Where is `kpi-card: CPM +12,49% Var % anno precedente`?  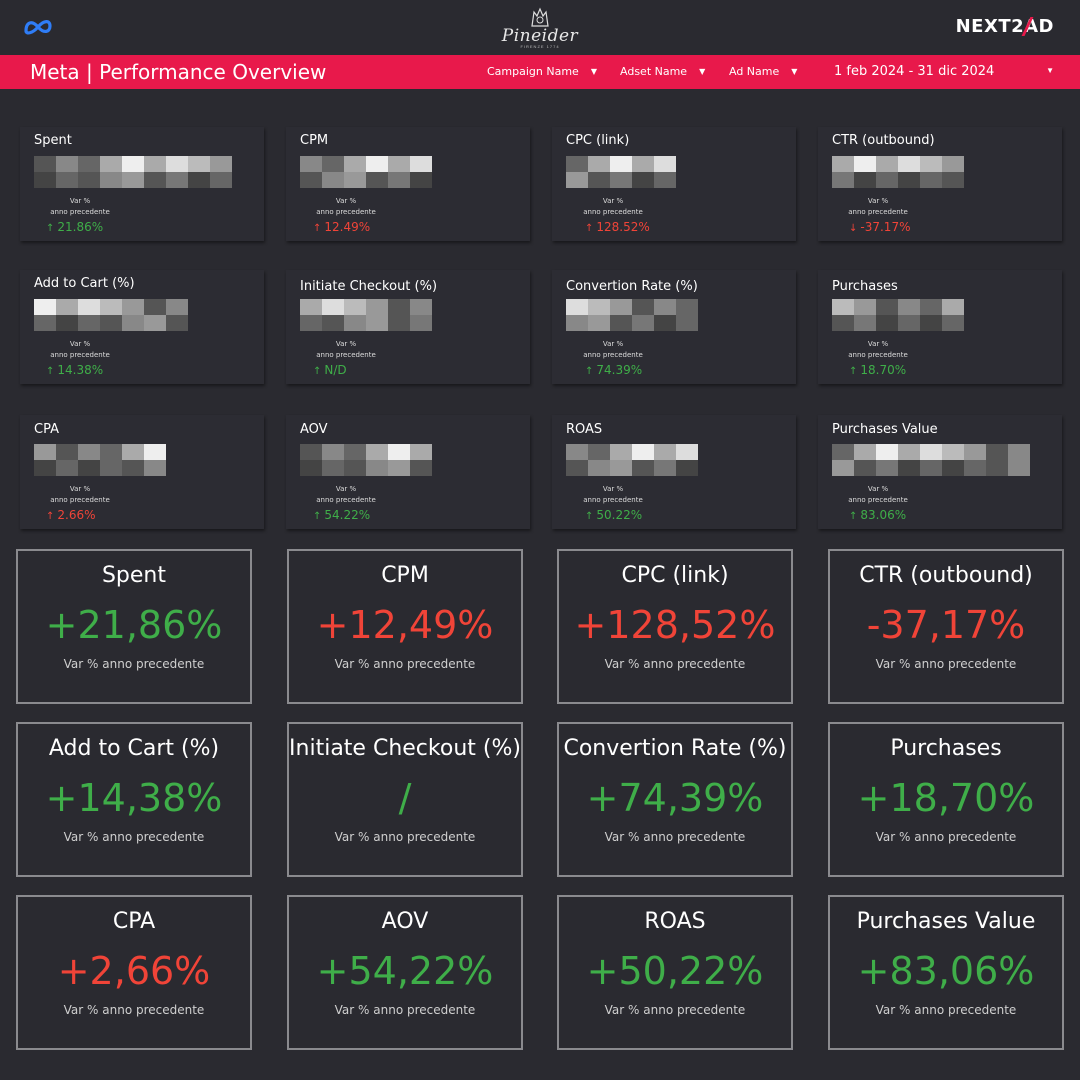 kpi-card: CPM +12,49% Var % anno precedente is located at coordinates (405, 626).